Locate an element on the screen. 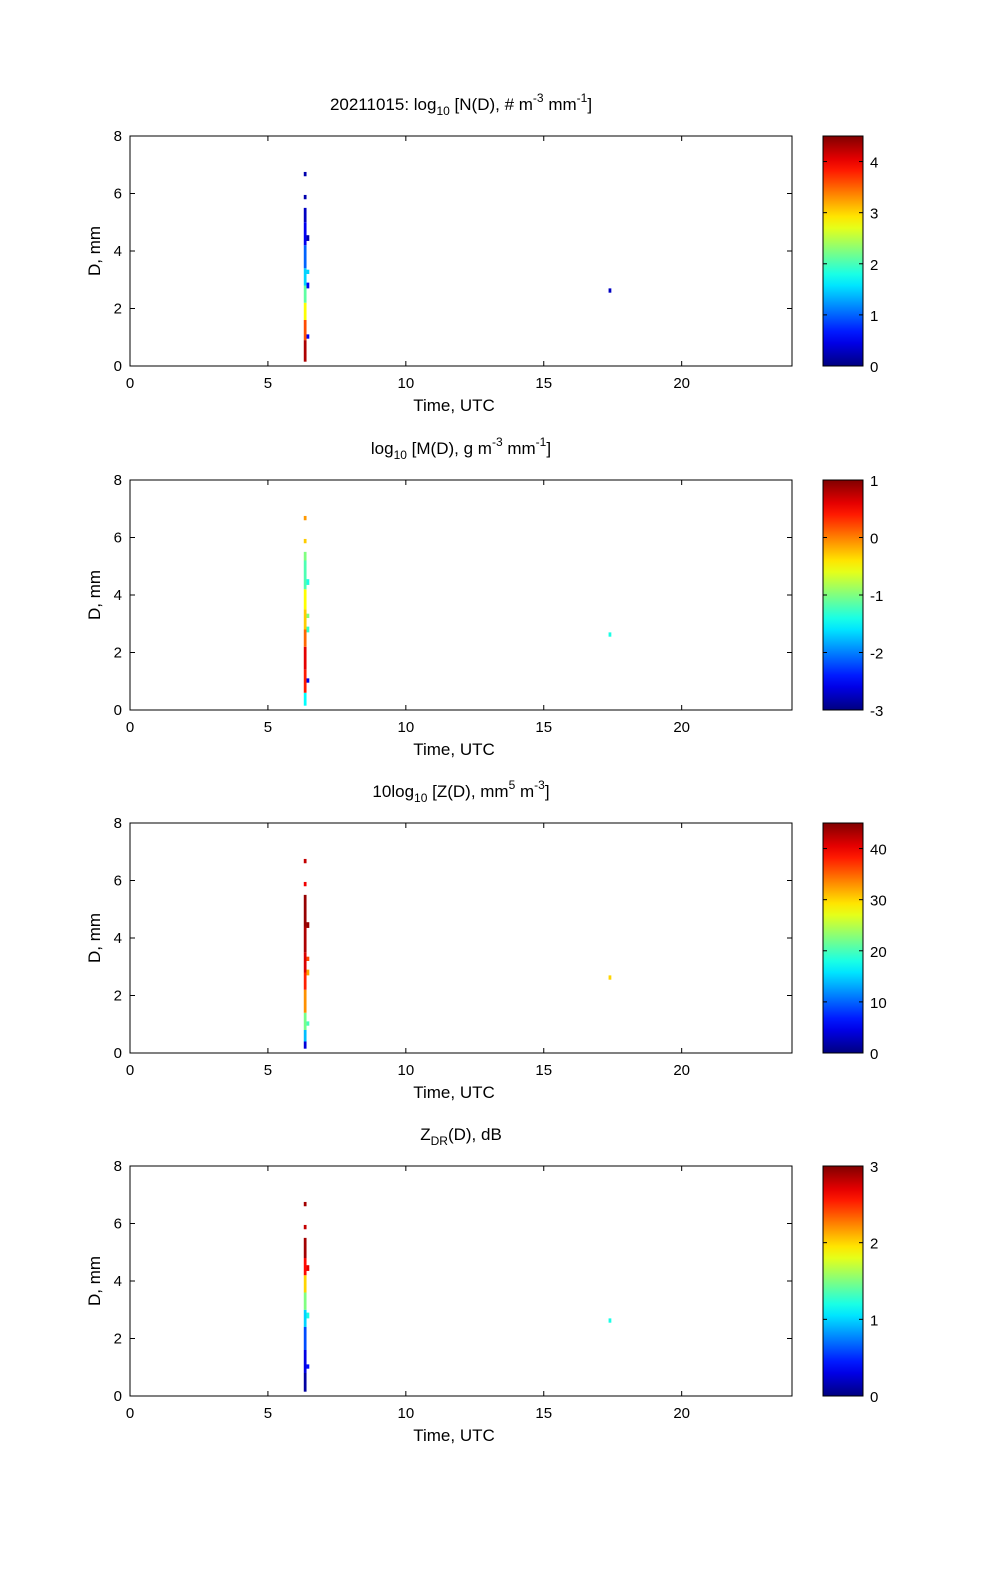  colorbar-tick-label: 10 is located at coordinates (878, 1003).